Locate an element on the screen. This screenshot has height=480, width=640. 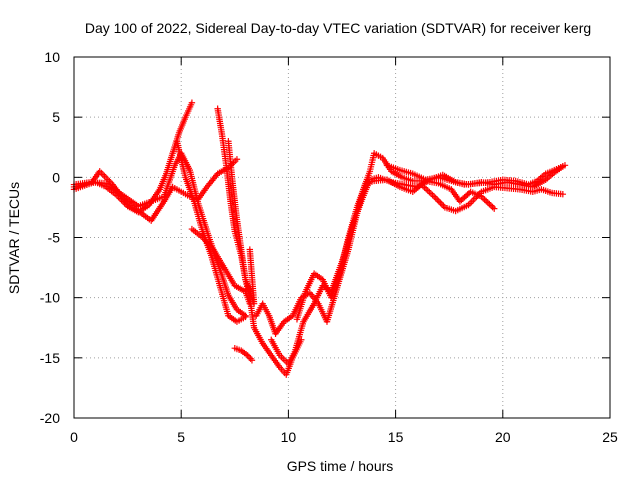
y-tick-label: -20 is located at coordinates (50, 418).